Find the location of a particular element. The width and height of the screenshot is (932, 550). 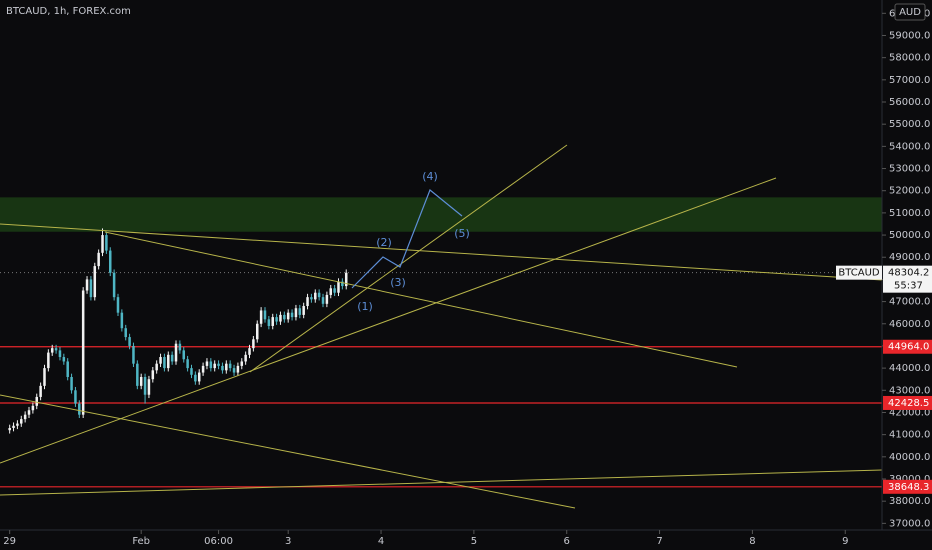

price-tag-label: 44964.0 is located at coordinates (908, 347).